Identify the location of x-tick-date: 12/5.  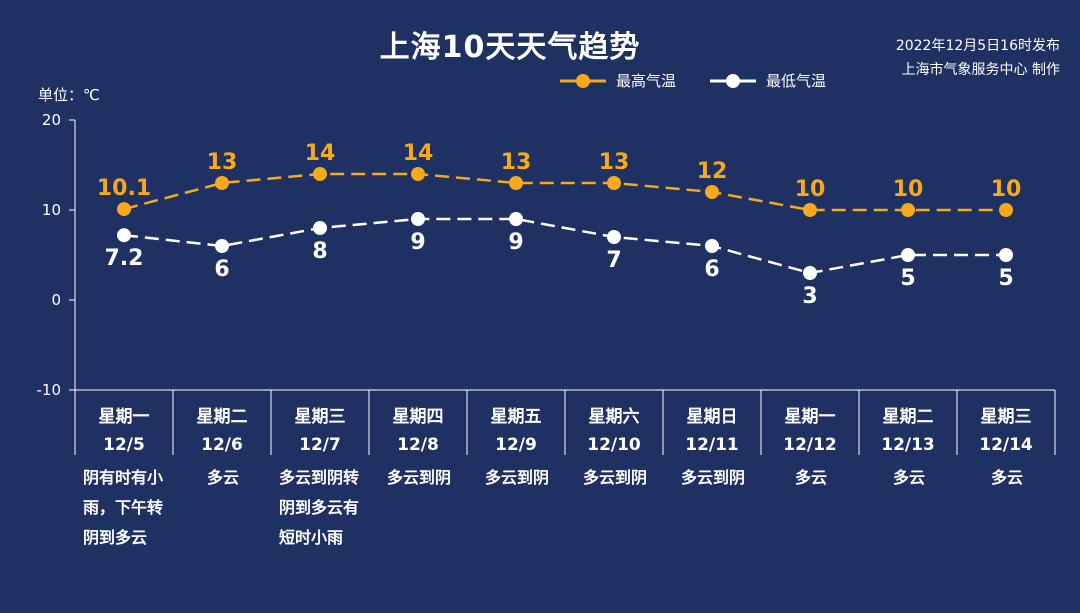
(124, 445).